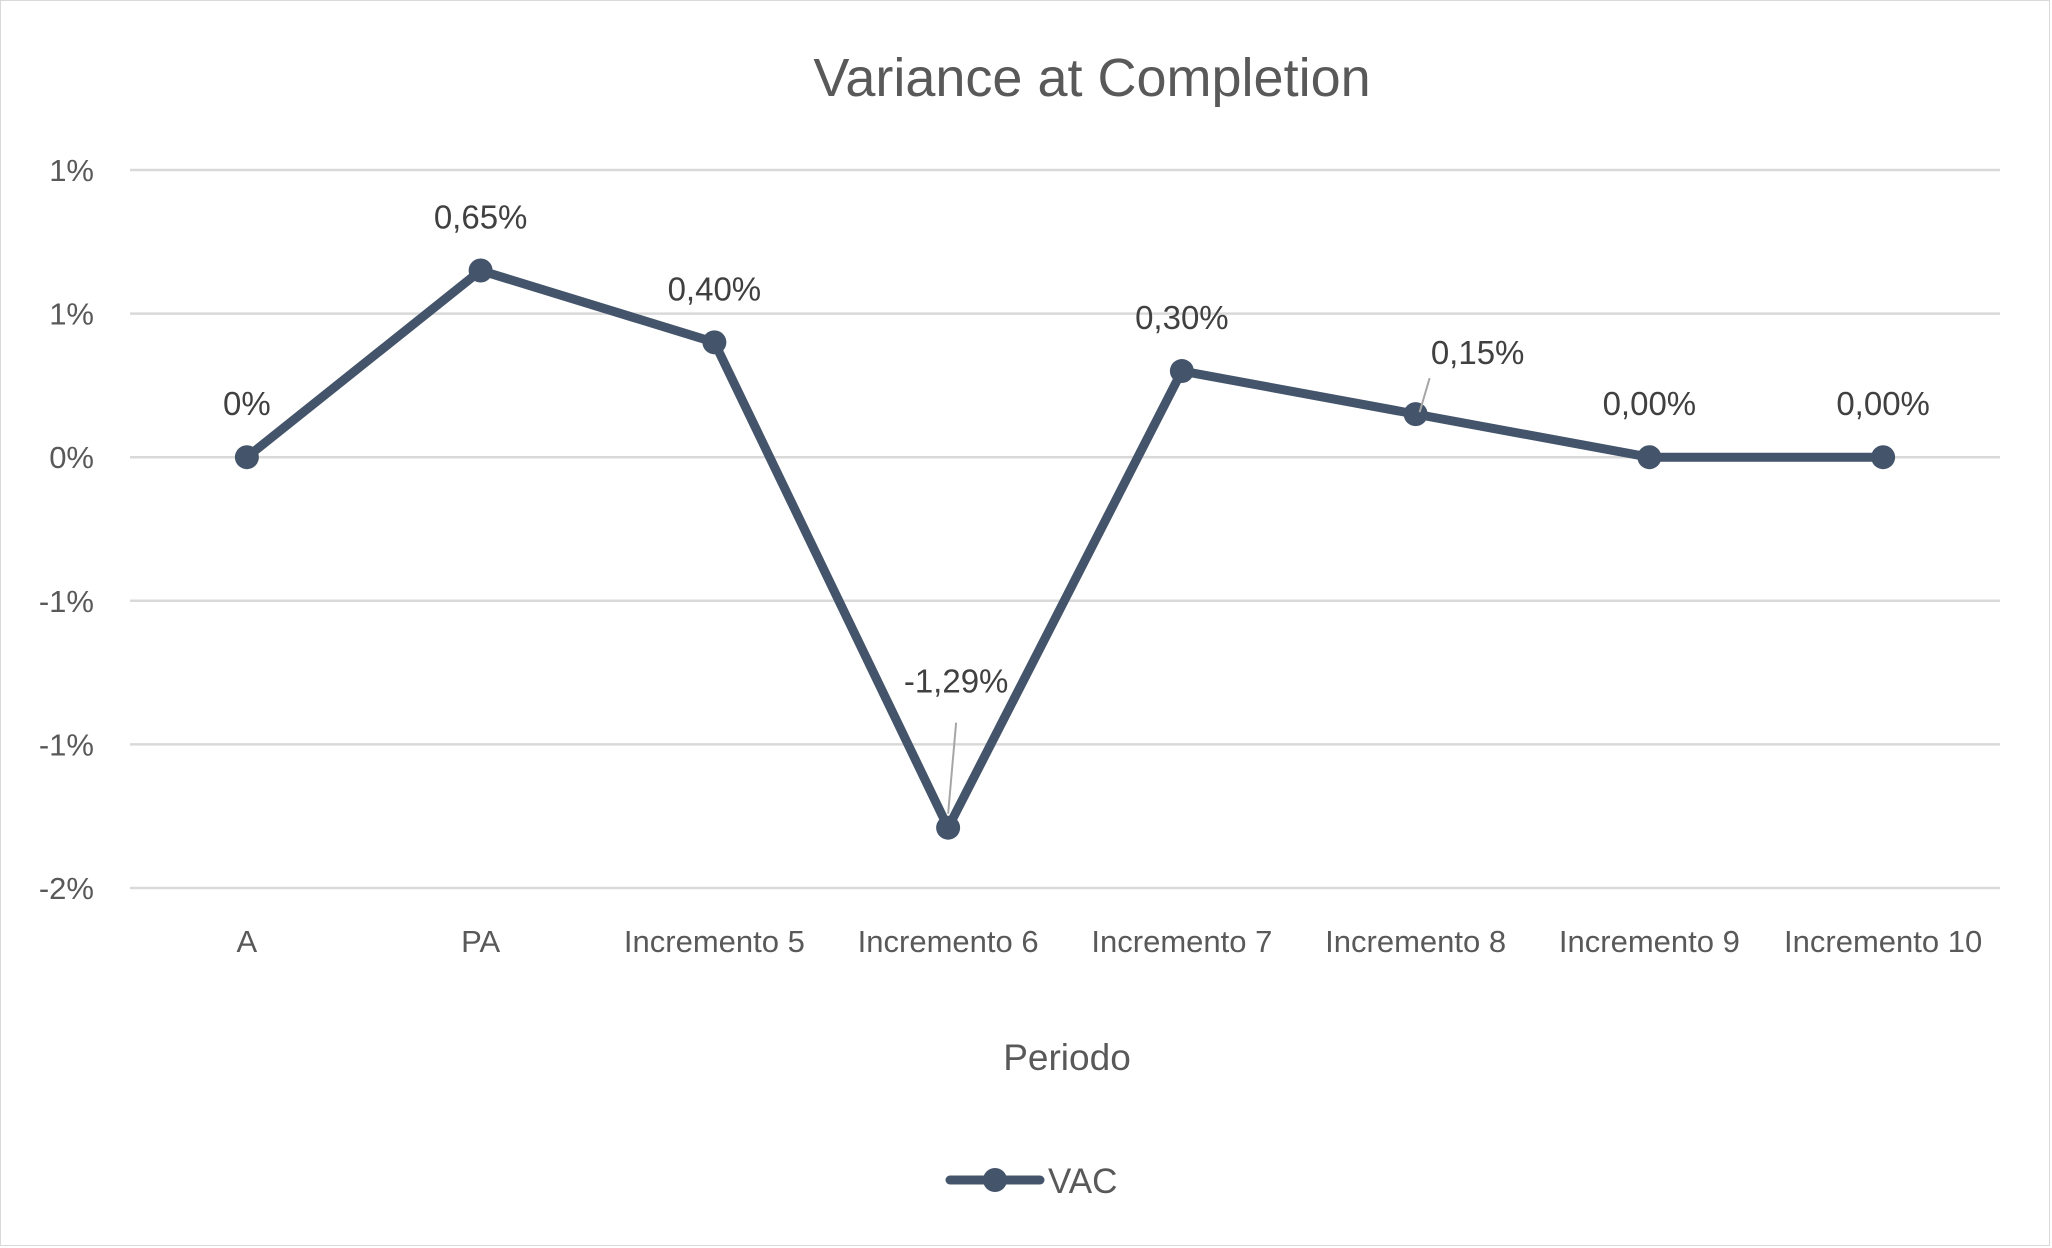  I want to click on chart-title: Variance at Completion, so click(1091, 78).